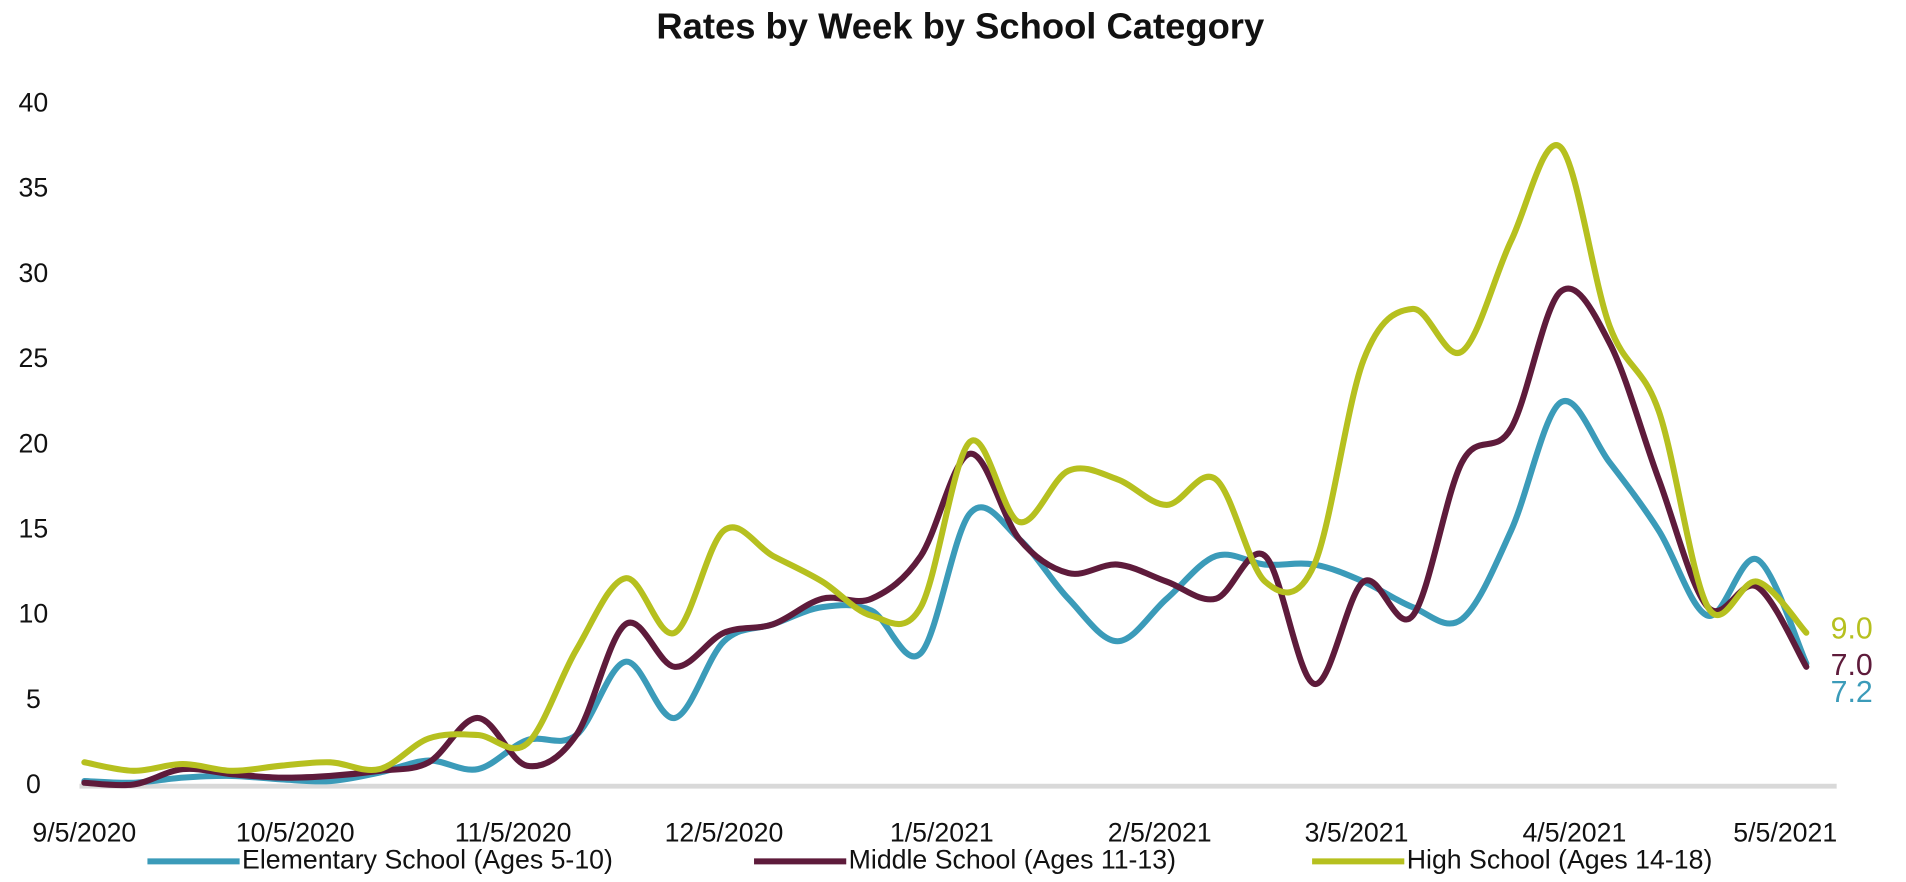 The image size is (1906, 882). What do you see at coordinates (513, 833) in the screenshot?
I see `x-tick-label: 11/5/2020` at bounding box center [513, 833].